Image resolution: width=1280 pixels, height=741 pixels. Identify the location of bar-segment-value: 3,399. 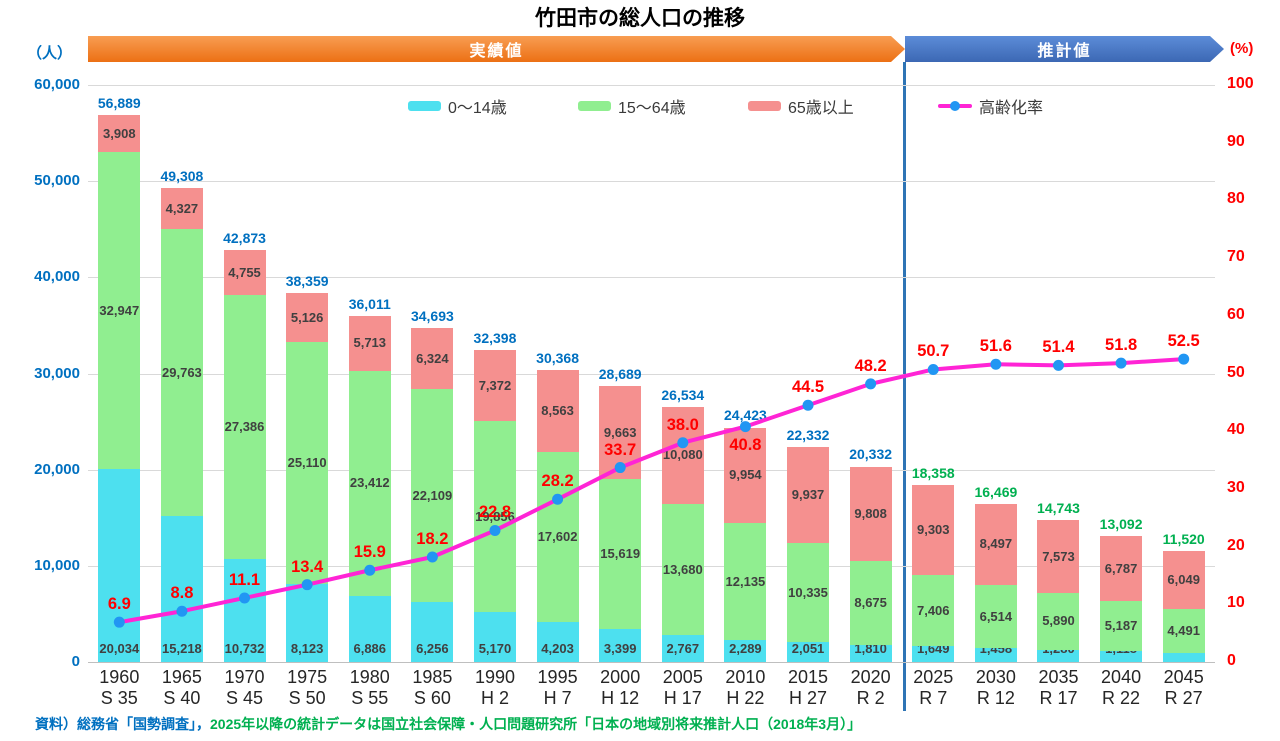
(620, 648).